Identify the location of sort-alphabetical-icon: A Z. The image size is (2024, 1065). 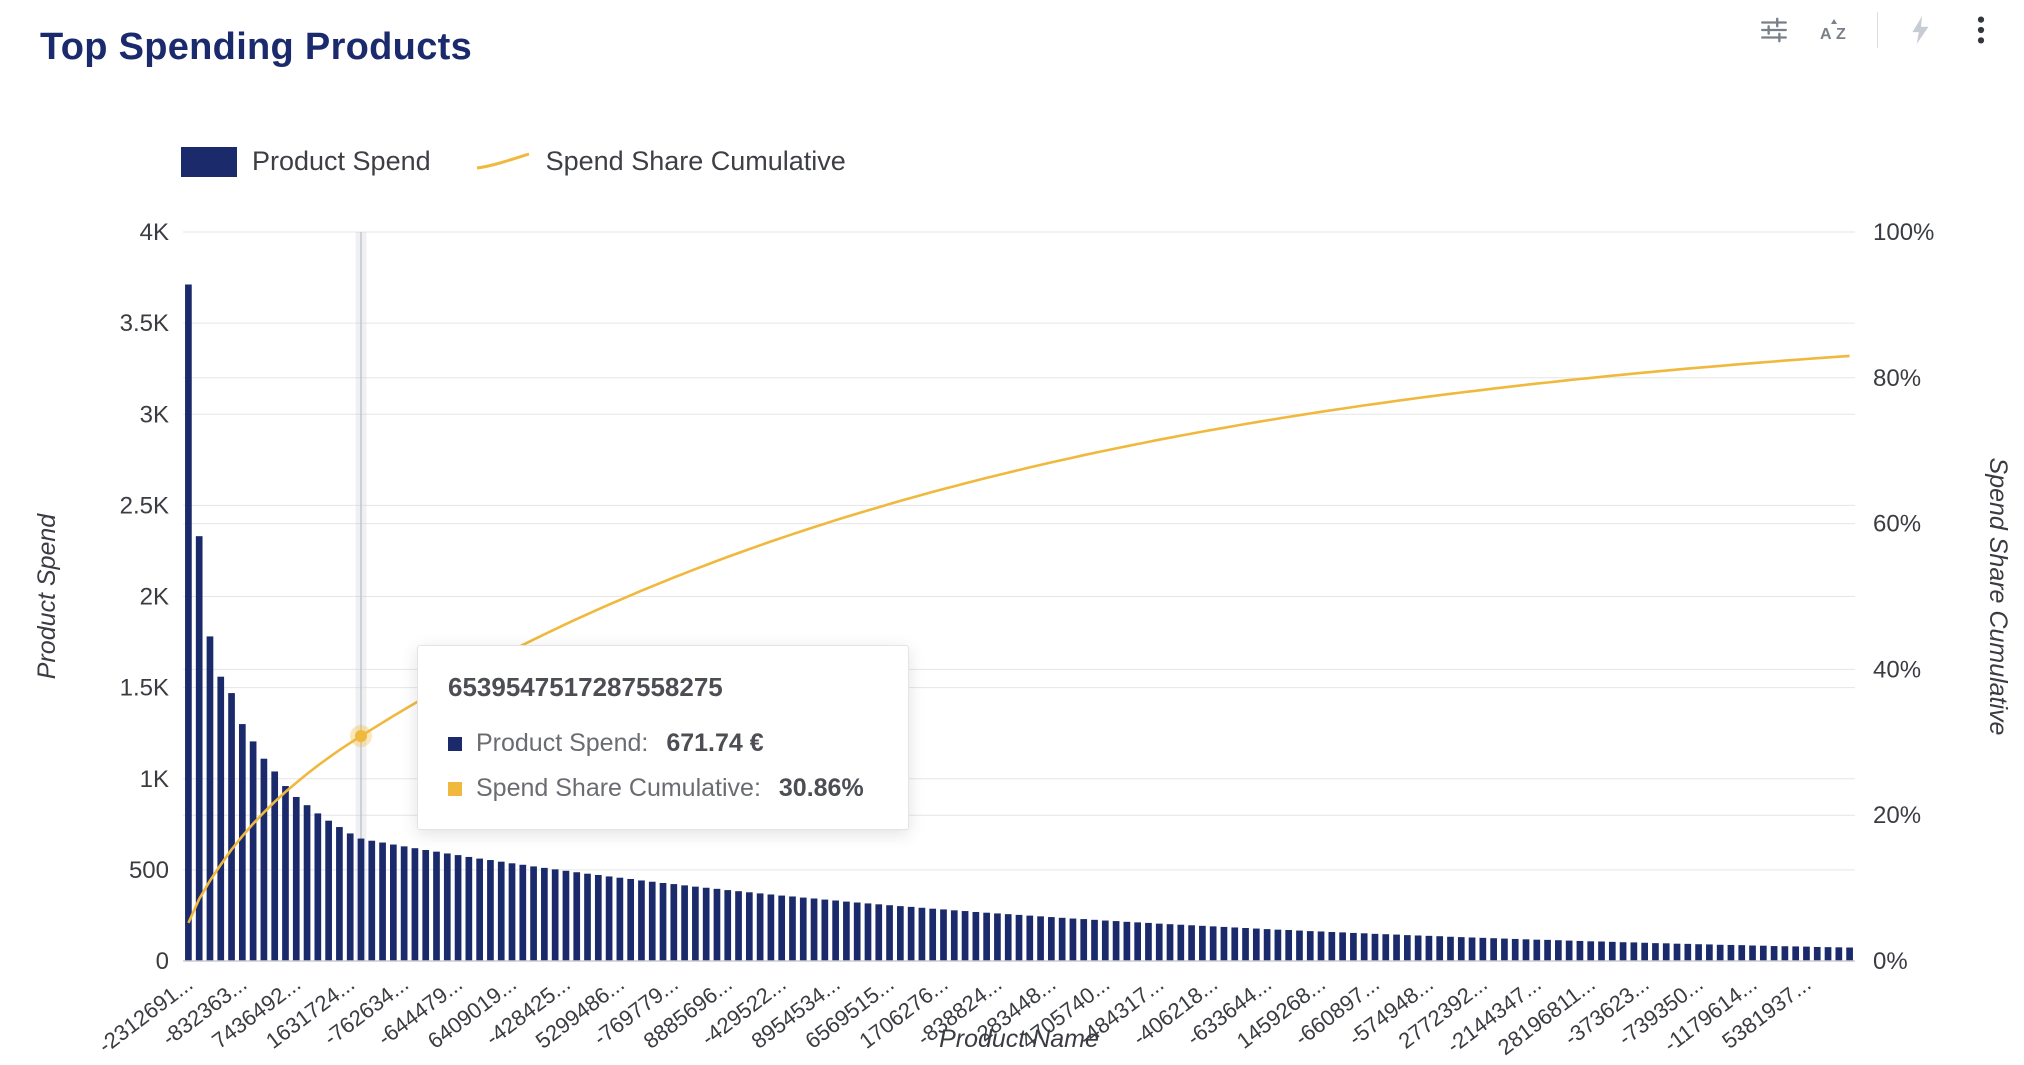
(1834, 30).